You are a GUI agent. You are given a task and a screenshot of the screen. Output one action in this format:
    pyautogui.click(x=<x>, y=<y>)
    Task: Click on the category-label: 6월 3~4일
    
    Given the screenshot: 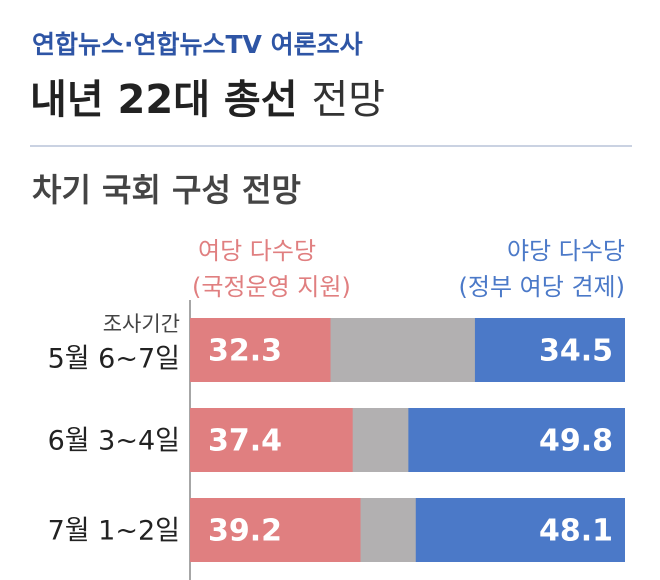 What is the action you would take?
    pyautogui.click(x=114, y=441)
    